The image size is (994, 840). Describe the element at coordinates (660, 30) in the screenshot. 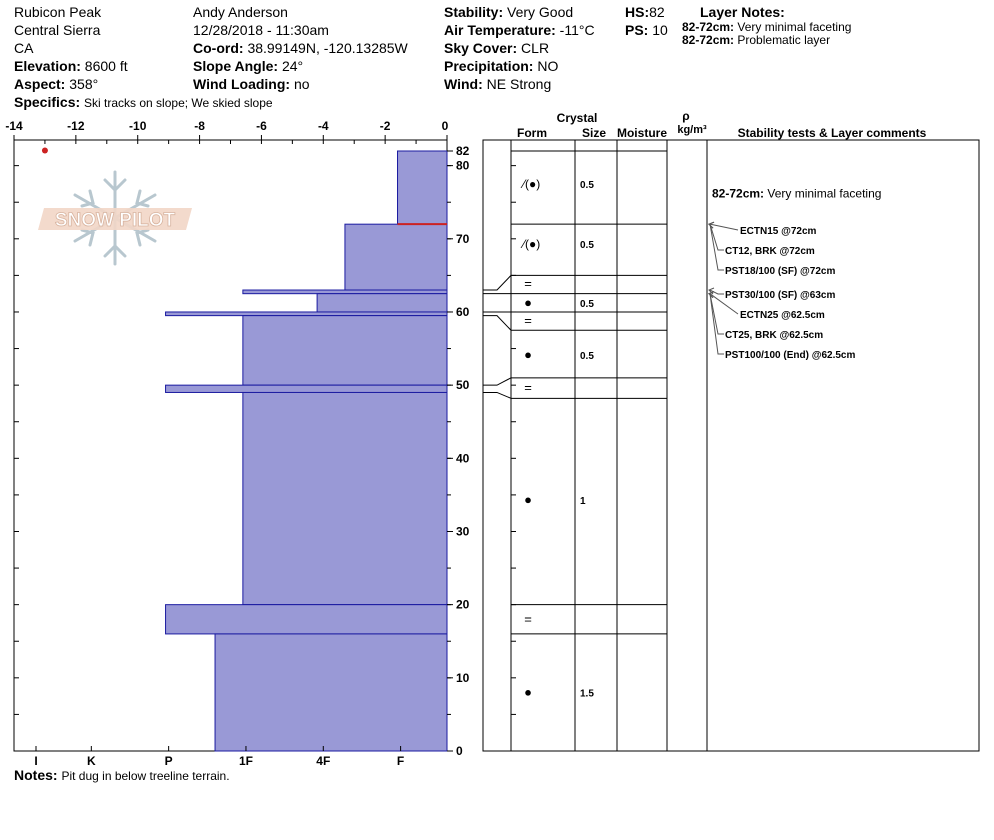

I see `ps-value: 10` at that location.